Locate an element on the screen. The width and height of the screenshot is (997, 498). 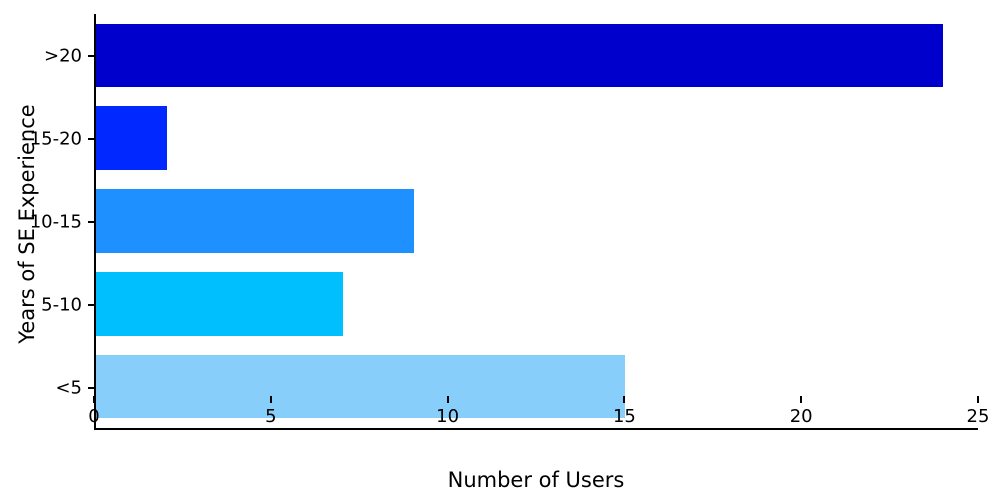
y-tick-label: >20 is located at coordinates (63, 56).